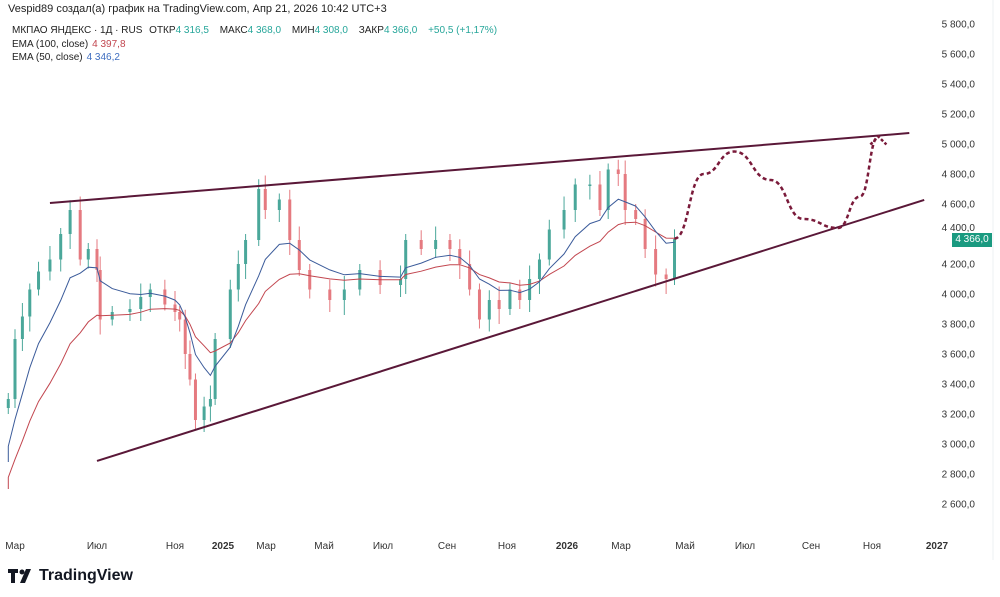  I want to click on ema50-legend: EMA (50, close) 4 346,2, so click(256, 58).